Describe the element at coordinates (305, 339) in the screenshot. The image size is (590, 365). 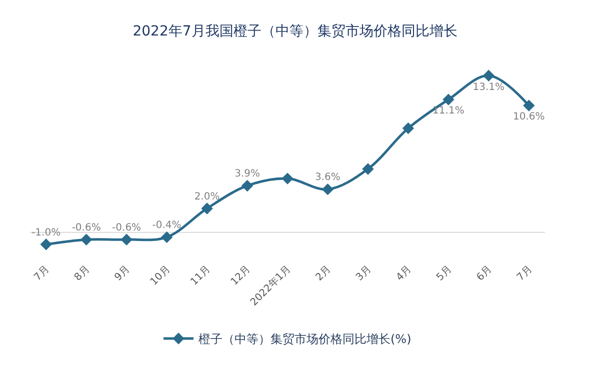
I see `legend-label: 橙子（中等）集贸市场价格同比增长(%)` at that location.